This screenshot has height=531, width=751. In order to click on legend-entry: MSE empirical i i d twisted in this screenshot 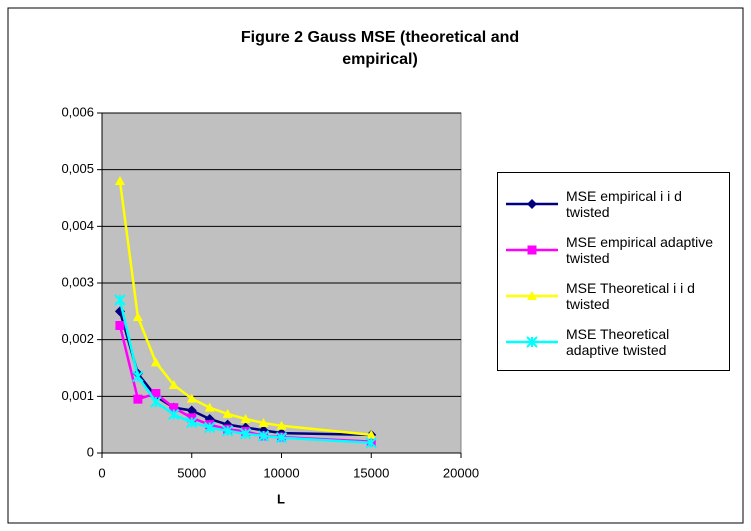, I will do `click(613, 204)`.